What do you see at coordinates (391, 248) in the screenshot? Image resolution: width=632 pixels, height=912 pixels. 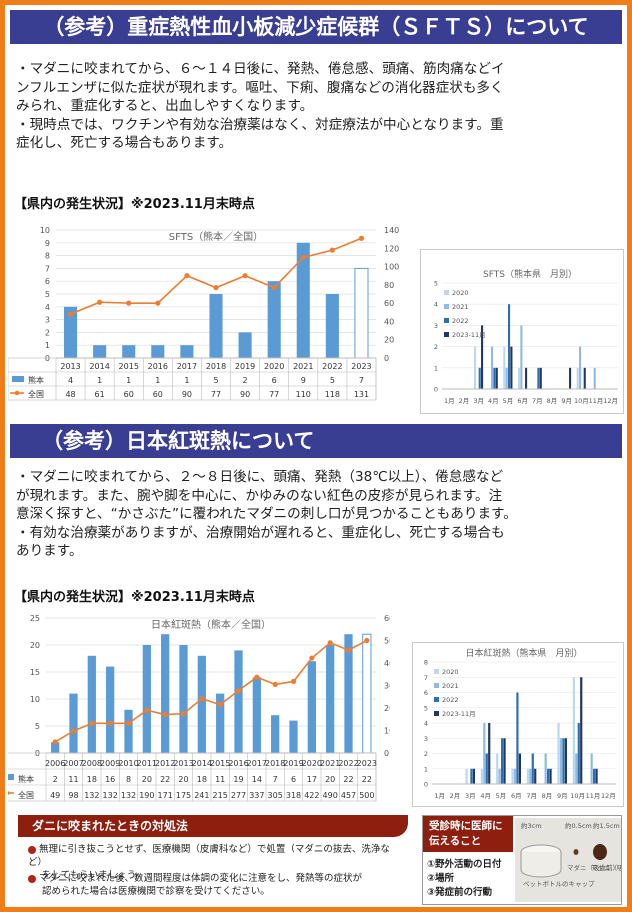 I see `right-axis-tick-label: 120` at bounding box center [391, 248].